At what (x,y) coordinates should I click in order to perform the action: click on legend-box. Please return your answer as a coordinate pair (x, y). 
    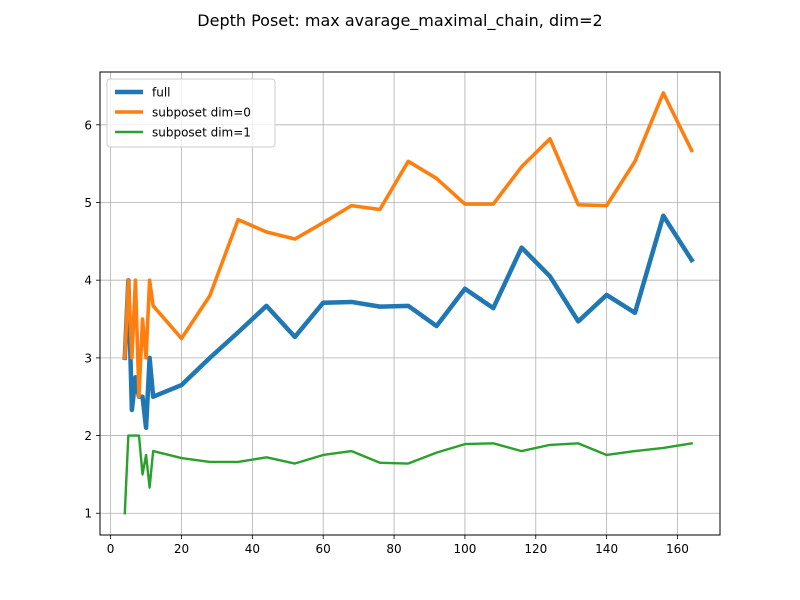
    Looking at the image, I should click on (191, 113).